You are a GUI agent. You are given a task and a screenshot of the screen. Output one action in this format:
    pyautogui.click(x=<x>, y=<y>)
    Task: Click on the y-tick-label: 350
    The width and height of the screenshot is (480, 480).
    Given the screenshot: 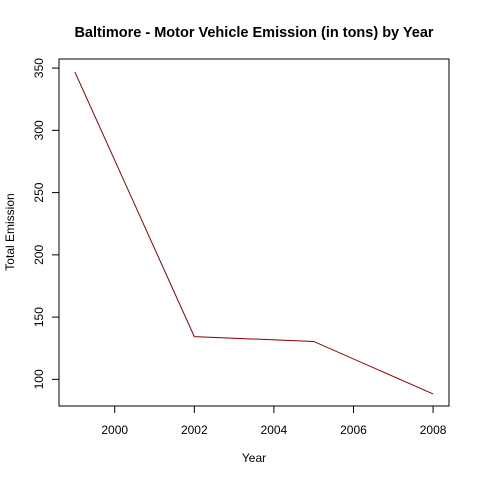 What is the action you would take?
    pyautogui.click(x=39, y=68)
    